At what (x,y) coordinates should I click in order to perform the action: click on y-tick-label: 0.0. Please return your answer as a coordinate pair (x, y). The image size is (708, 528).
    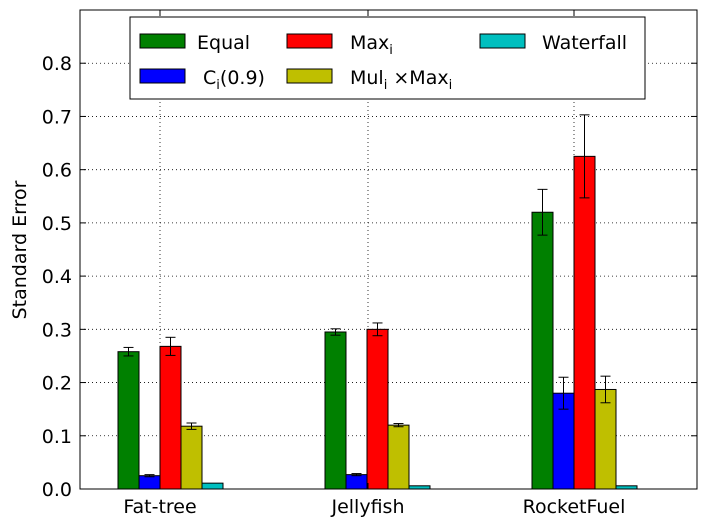
    Looking at the image, I should click on (57, 490).